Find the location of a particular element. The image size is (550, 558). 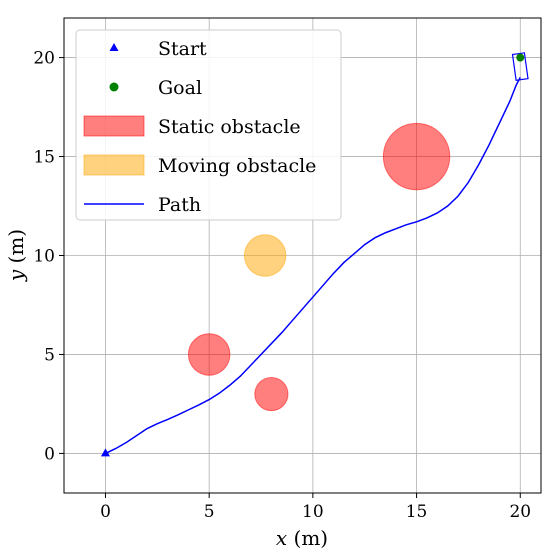

moving-obstacle is located at coordinates (265, 255).